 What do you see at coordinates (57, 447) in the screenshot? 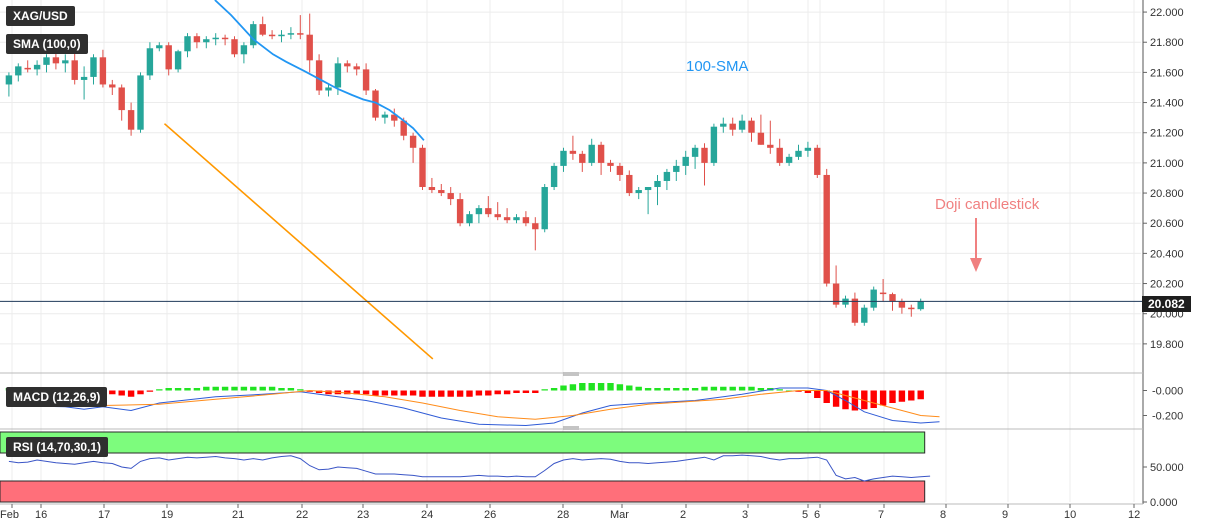
I see `rsi-indicator-label: RSI (14,70,30,1)` at bounding box center [57, 447].